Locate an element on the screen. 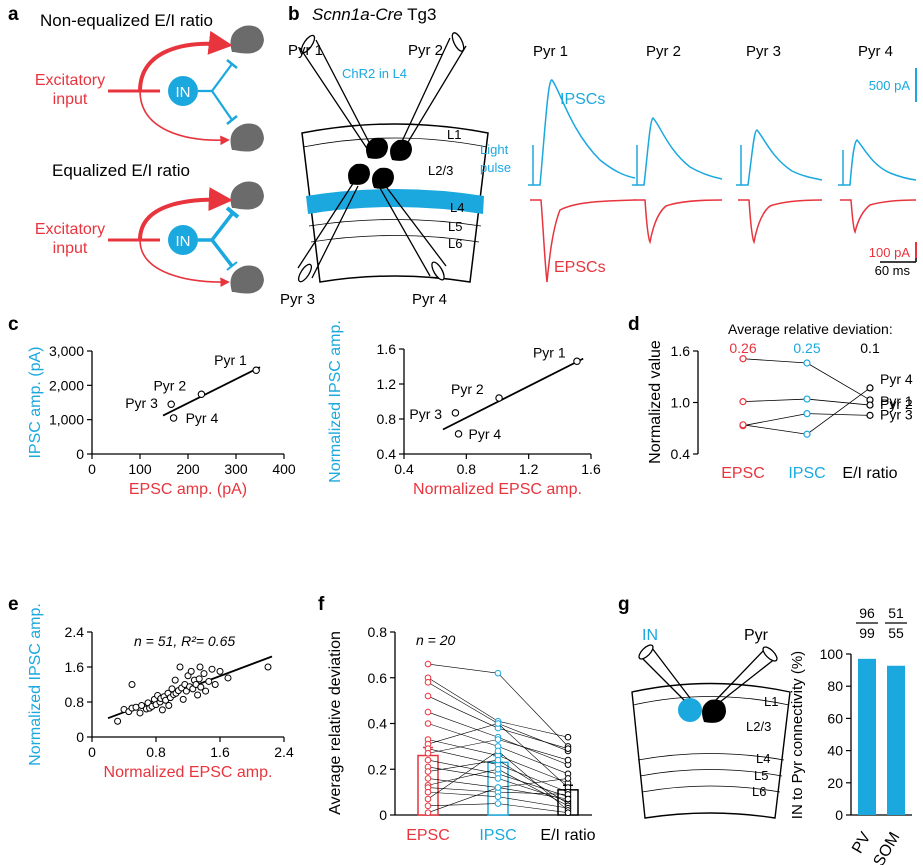  y-tick-label: 100 is located at coordinates (832, 654).